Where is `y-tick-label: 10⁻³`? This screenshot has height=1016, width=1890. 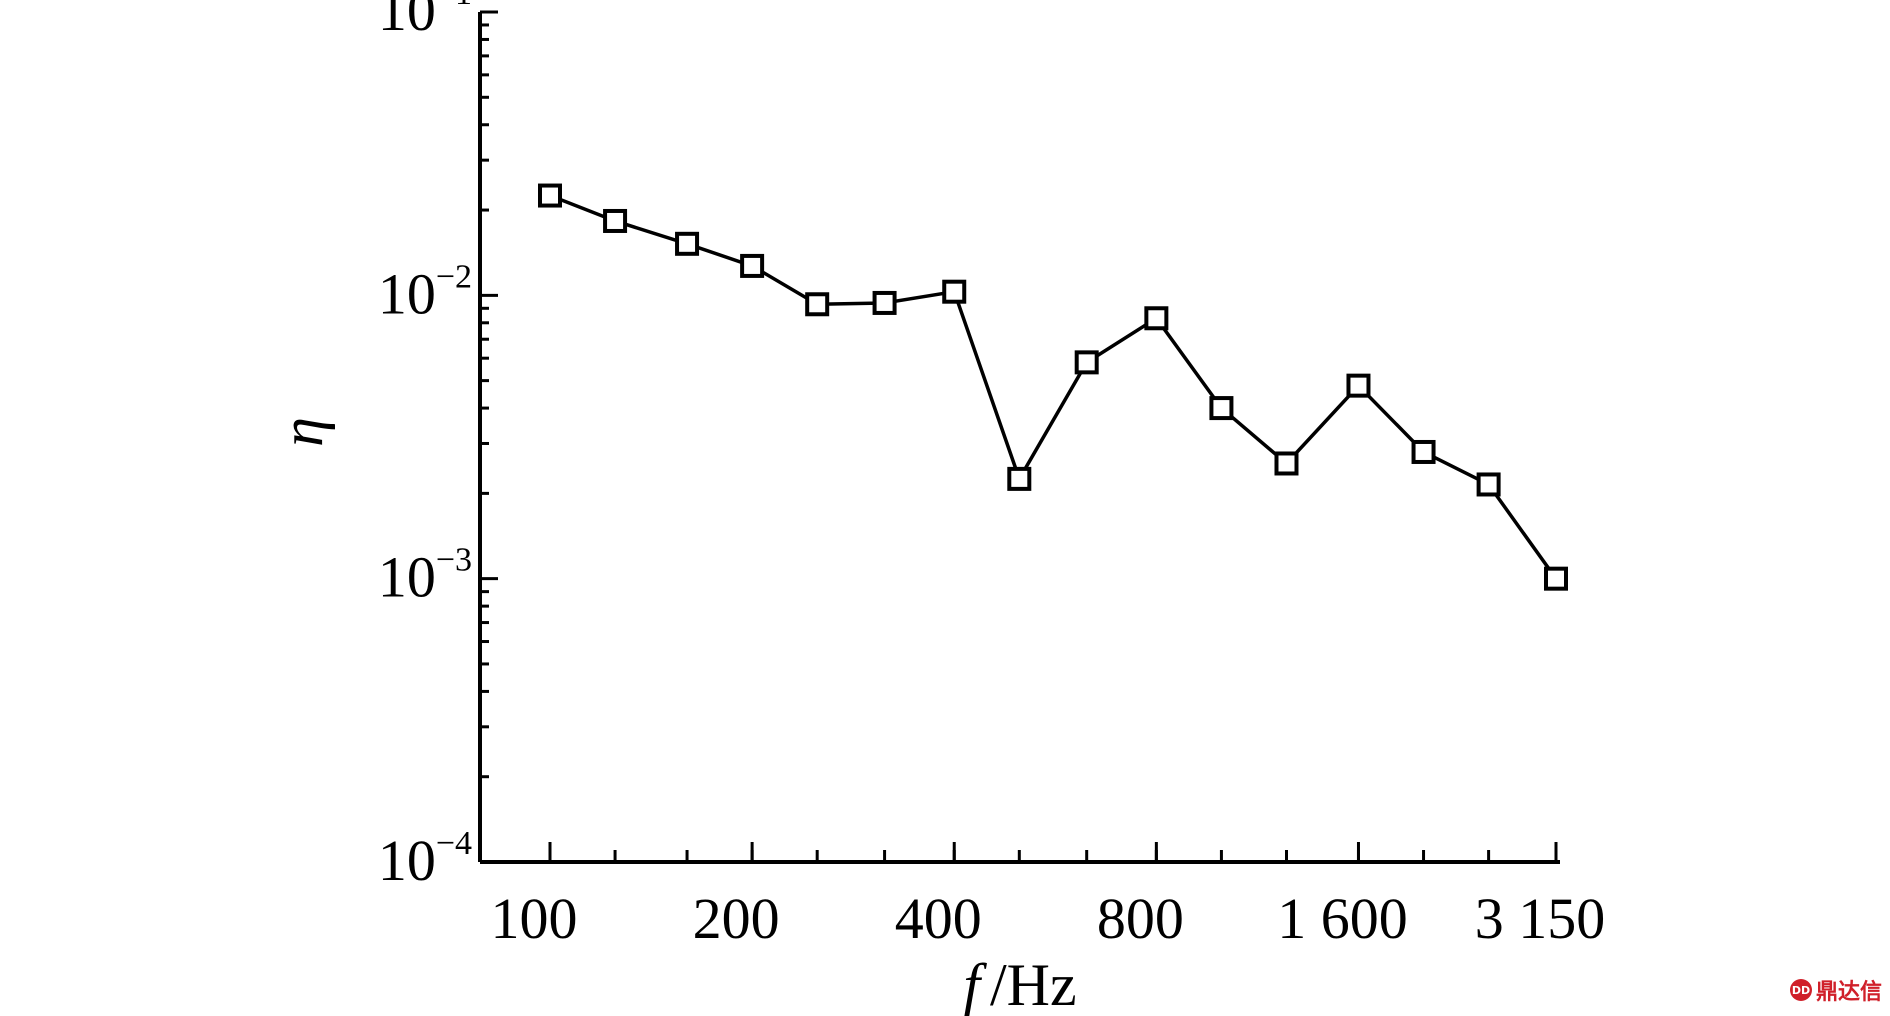 y-tick-label: 10⁻³ is located at coordinates (425, 576).